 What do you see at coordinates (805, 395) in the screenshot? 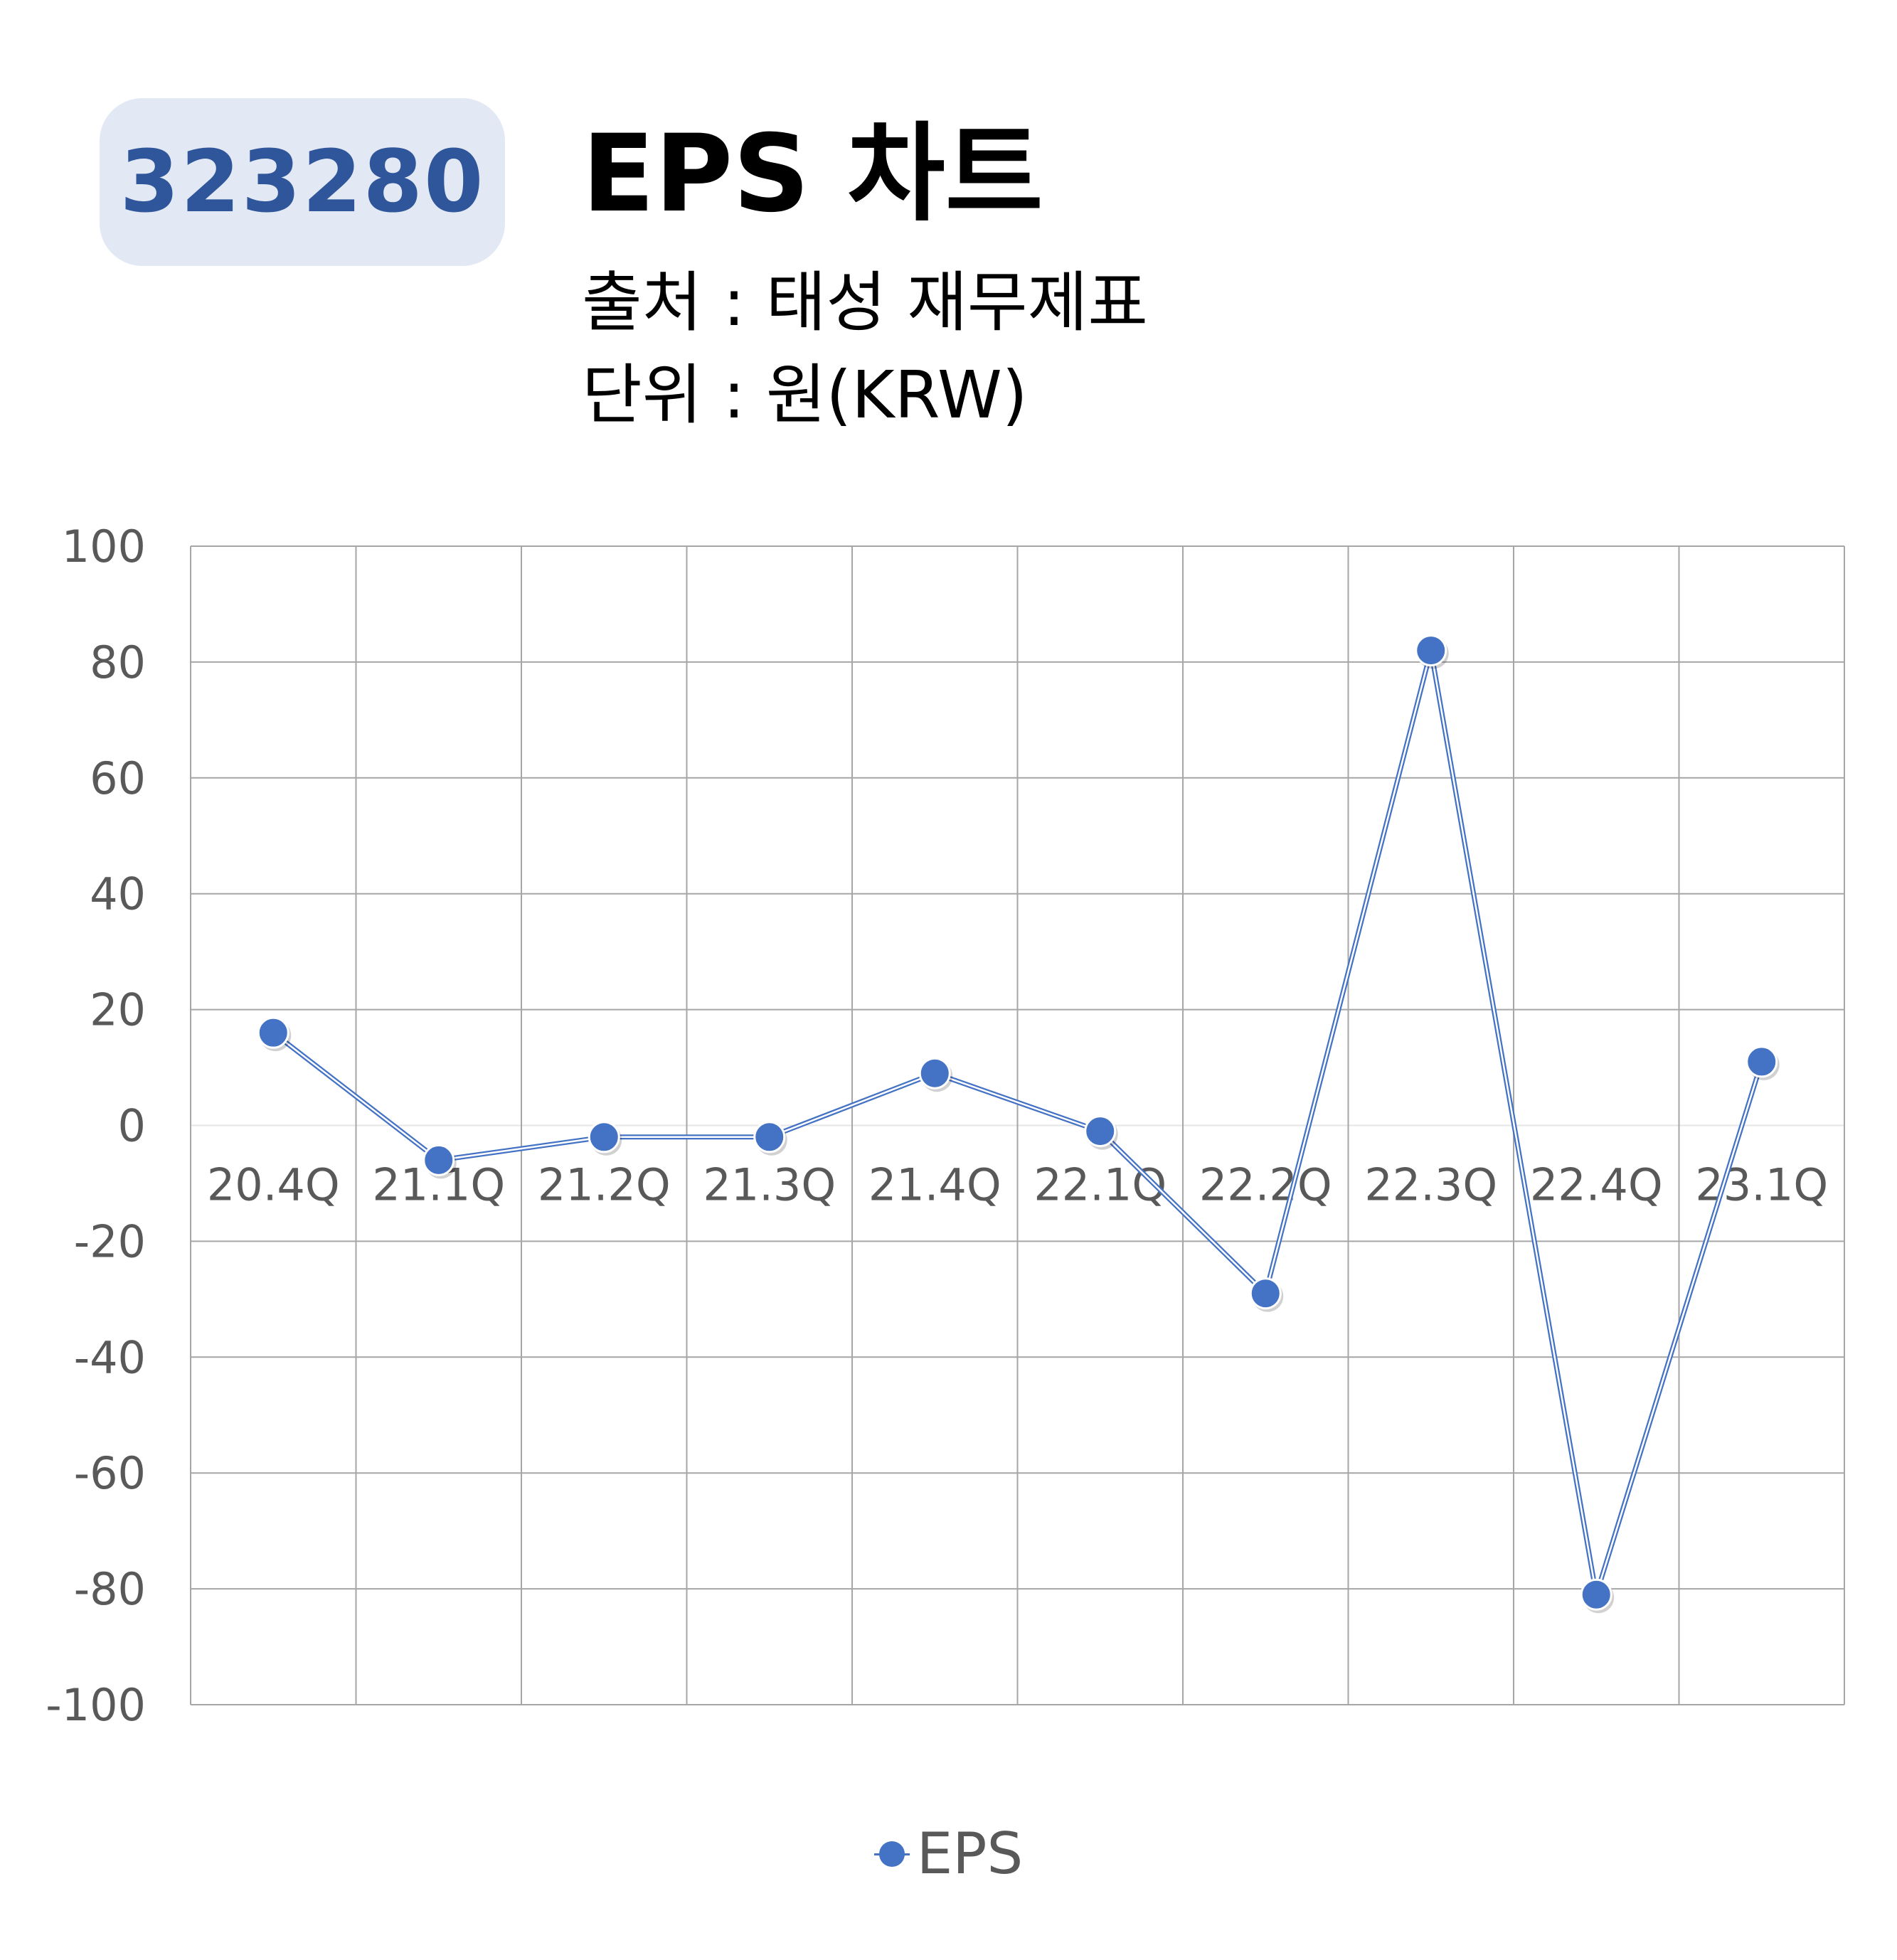
I see `unit-label: 단위 : 원(KRW)` at bounding box center [805, 395].